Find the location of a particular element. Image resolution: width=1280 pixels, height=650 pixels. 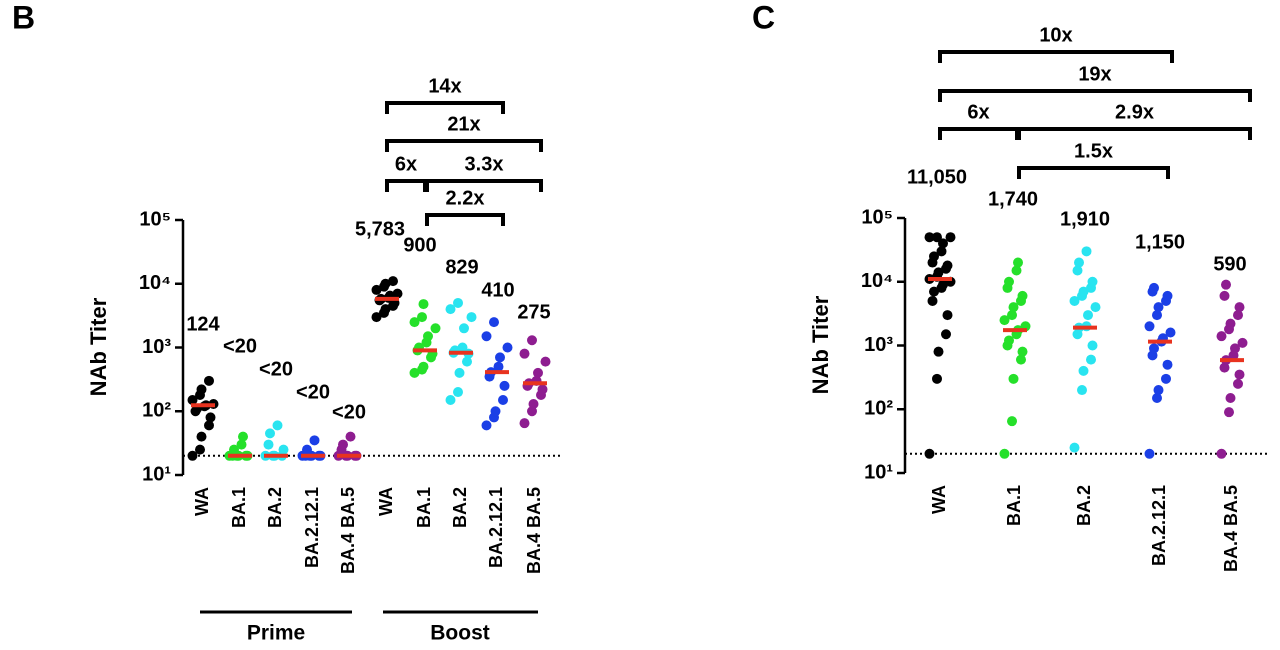

median-label: 1,150 is located at coordinates (1160, 242).